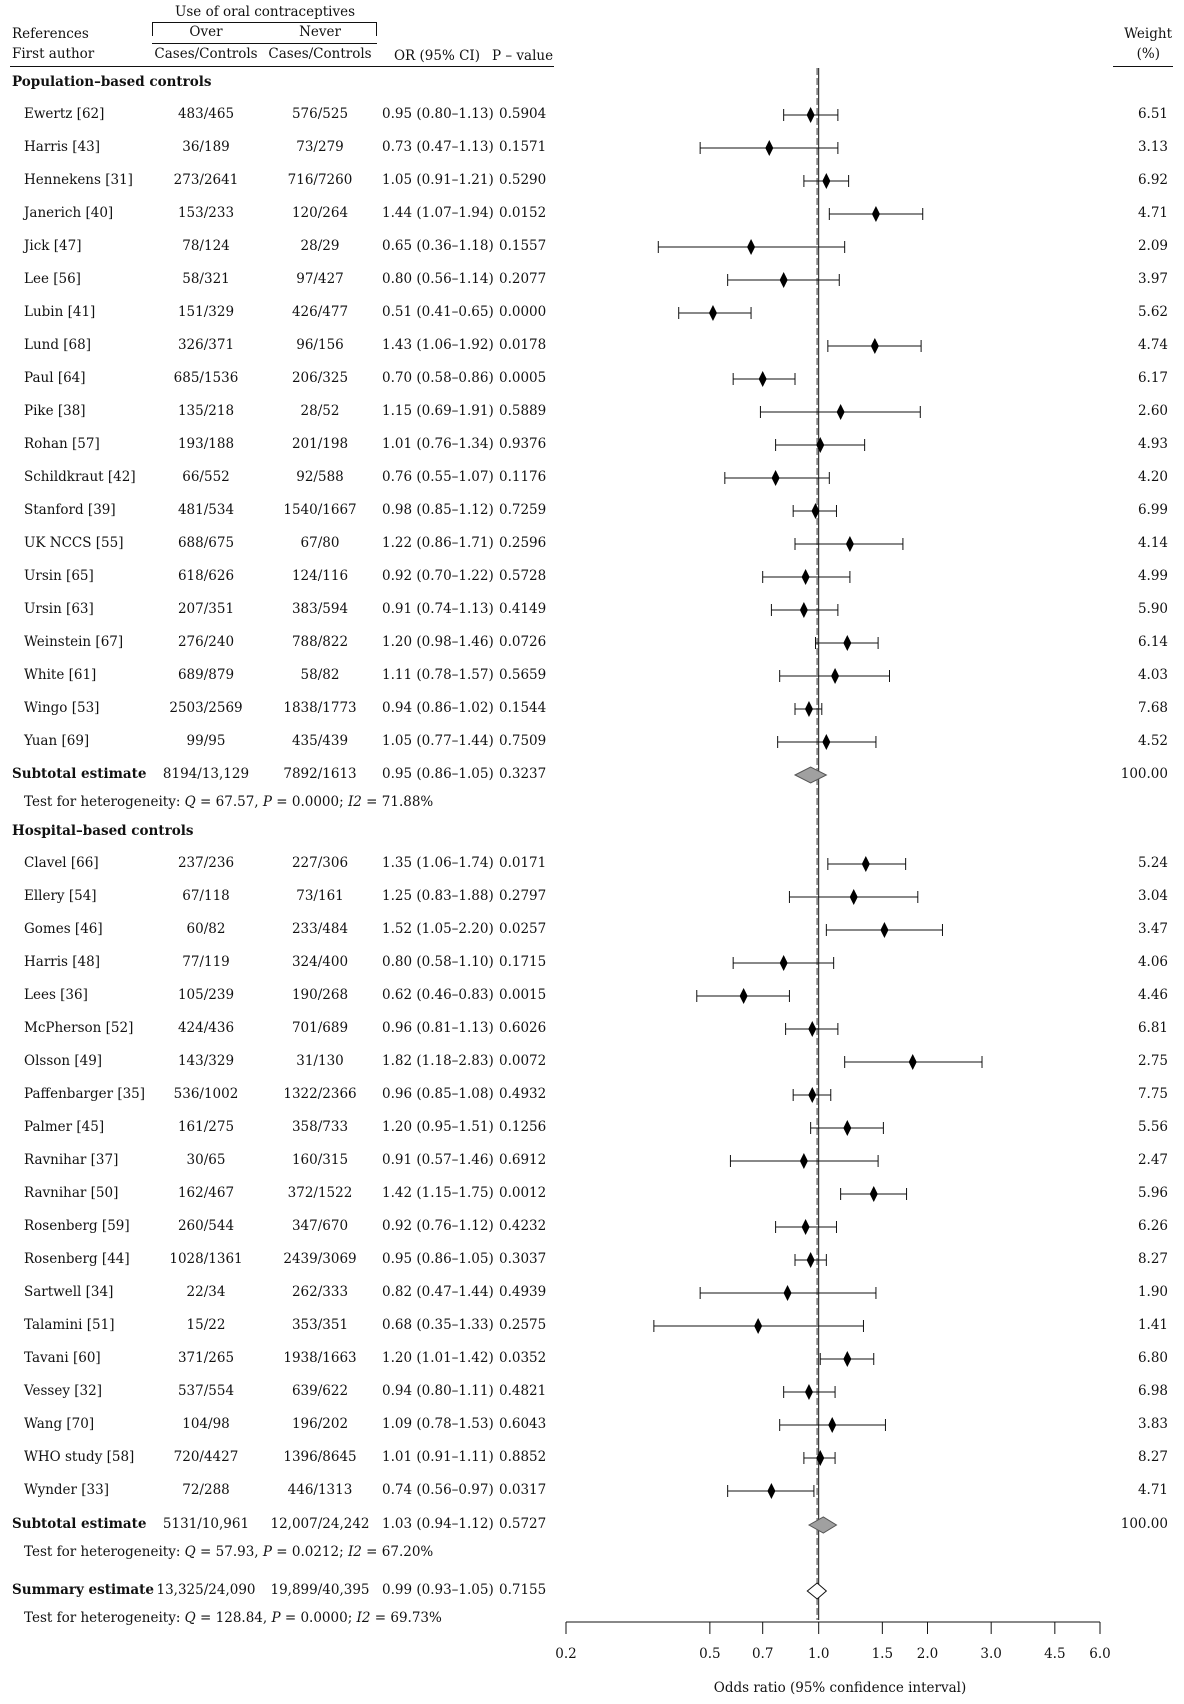 This screenshot has width=1184, height=1704. Describe the element at coordinates (438, 708) in the screenshot. I see `study-or-ci: 0.94 (0.86–1.02)` at that location.